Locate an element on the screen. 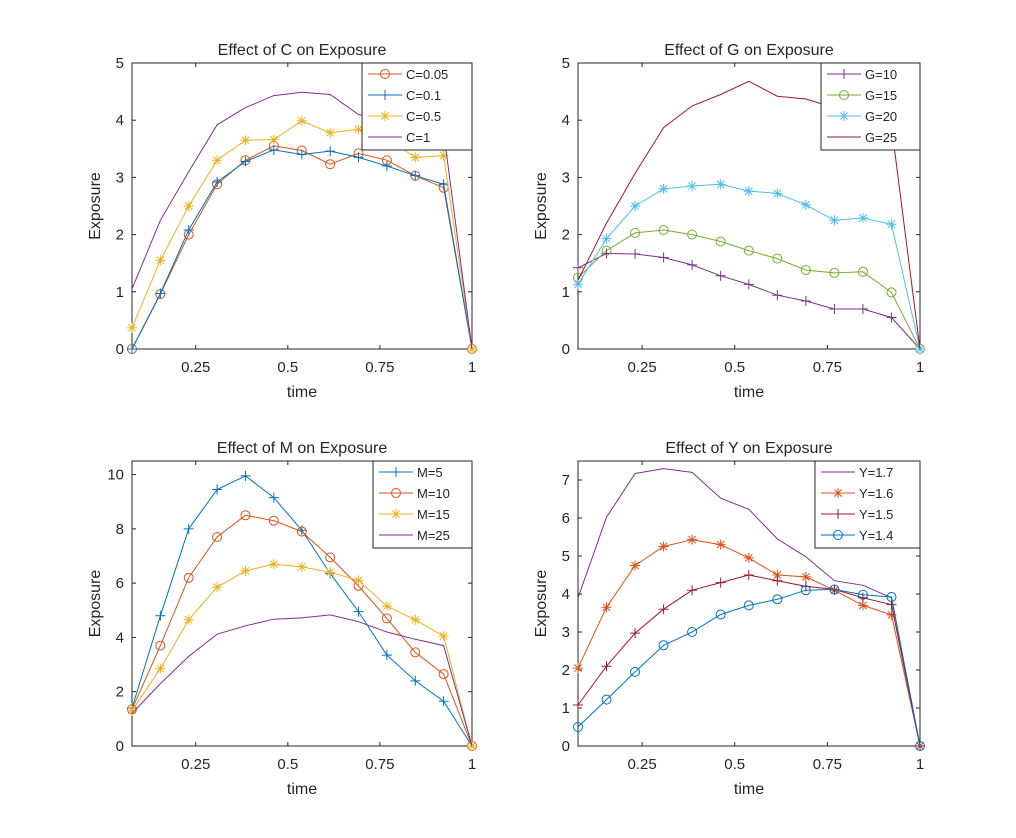 The width and height of the screenshot is (1016, 838). legend: C=0.05 C=0.1 C=0.5 C=1 is located at coordinates (417, 106).